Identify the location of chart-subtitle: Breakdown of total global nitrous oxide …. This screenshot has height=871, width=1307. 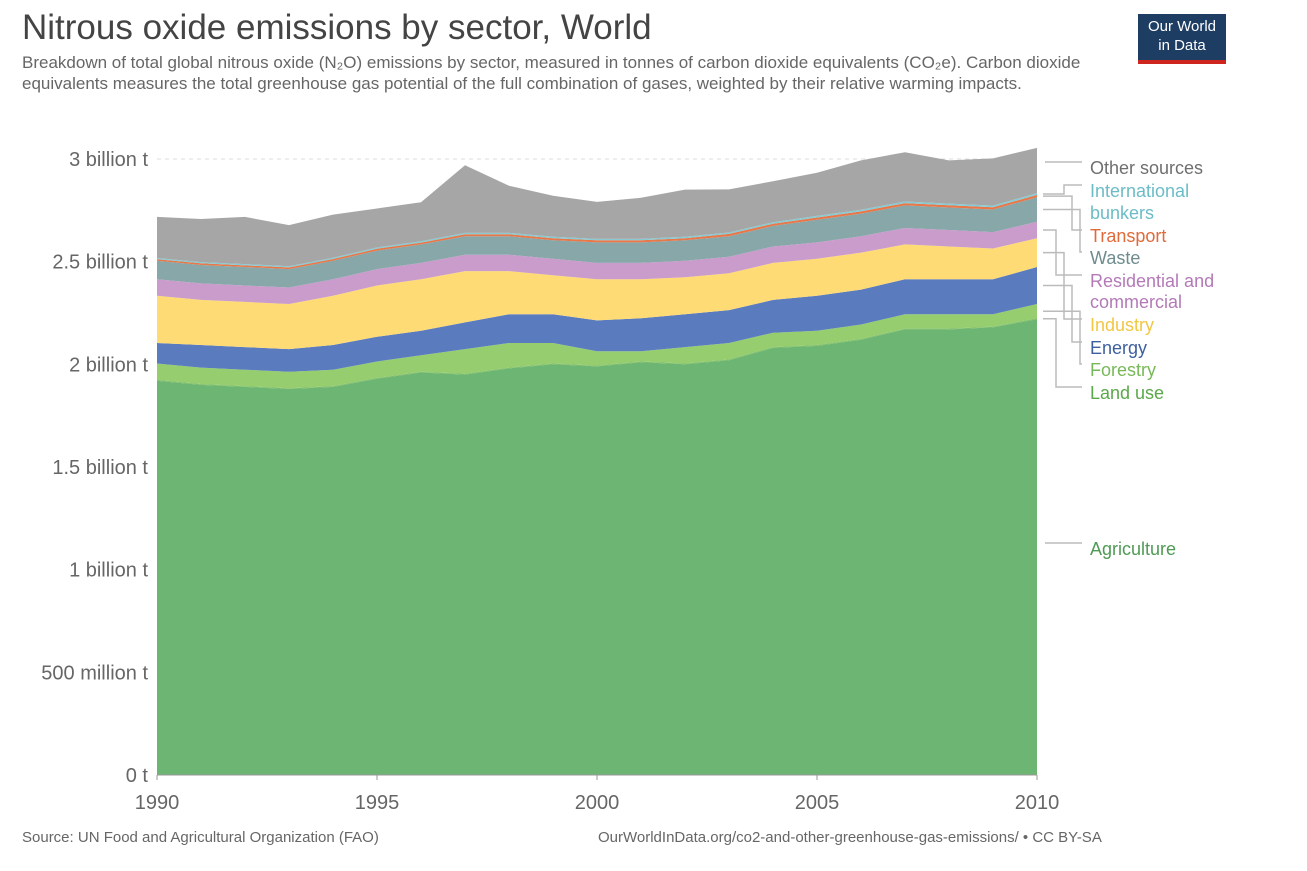
(551, 73).